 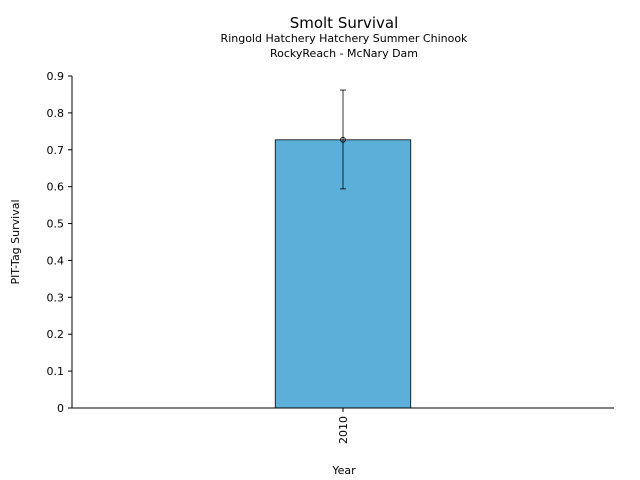 I want to click on y-tick-label: 0.5, so click(x=56, y=224).